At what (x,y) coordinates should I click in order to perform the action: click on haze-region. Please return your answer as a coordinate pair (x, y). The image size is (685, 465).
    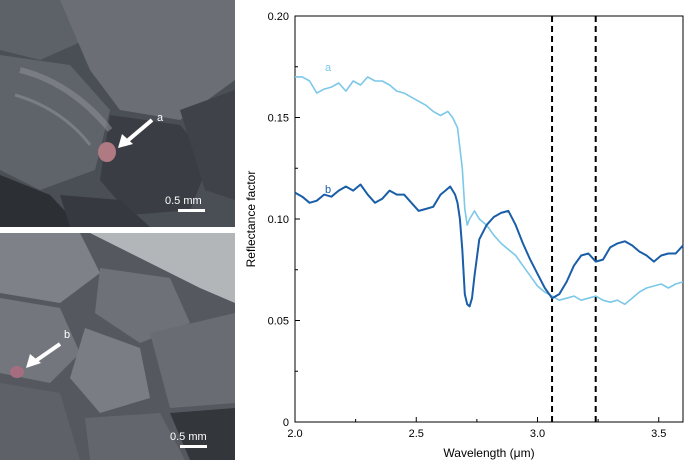
    Looking at the image, I should click on (162, 268).